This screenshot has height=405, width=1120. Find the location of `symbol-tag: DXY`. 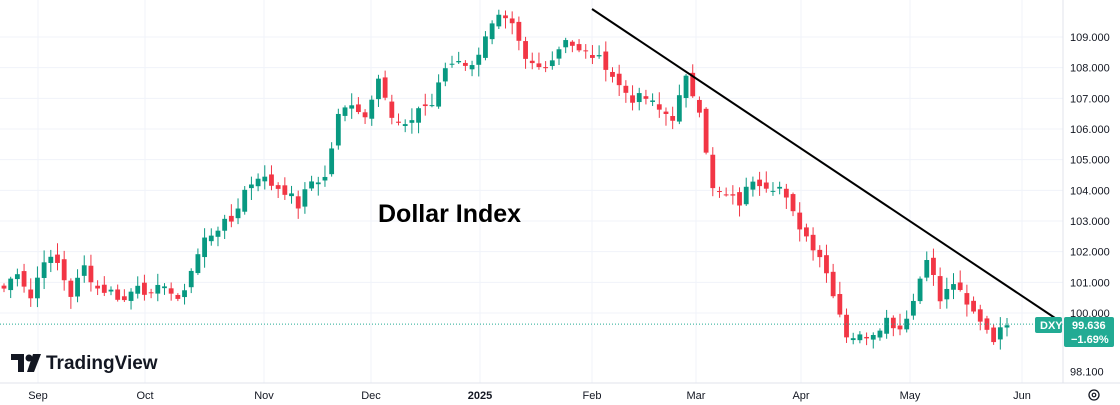

symbol-tag: DXY is located at coordinates (1051, 326).